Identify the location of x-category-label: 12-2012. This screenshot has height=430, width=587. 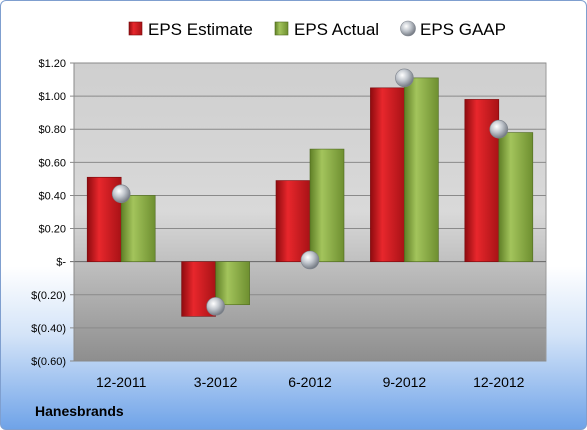
(499, 382).